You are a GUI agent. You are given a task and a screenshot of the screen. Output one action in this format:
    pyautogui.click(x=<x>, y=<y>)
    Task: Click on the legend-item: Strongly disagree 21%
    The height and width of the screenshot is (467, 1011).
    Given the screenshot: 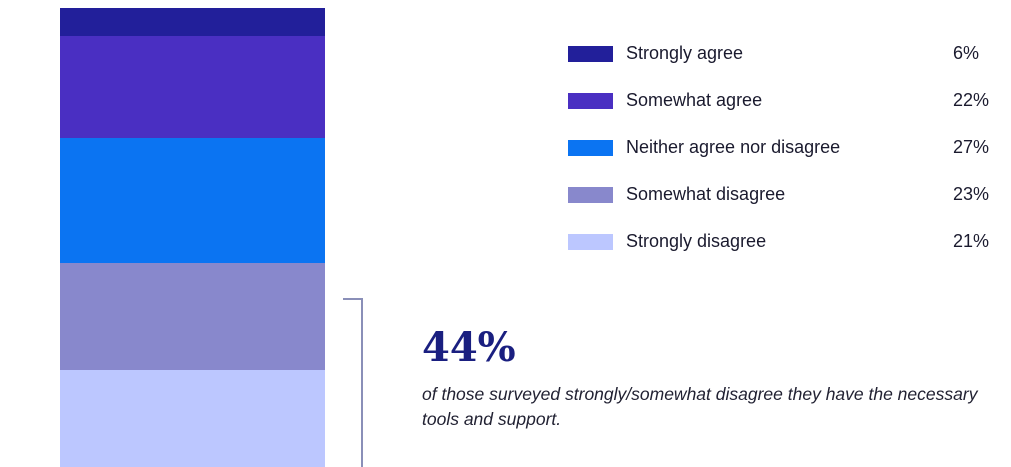 What is the action you would take?
    pyautogui.click(x=788, y=242)
    